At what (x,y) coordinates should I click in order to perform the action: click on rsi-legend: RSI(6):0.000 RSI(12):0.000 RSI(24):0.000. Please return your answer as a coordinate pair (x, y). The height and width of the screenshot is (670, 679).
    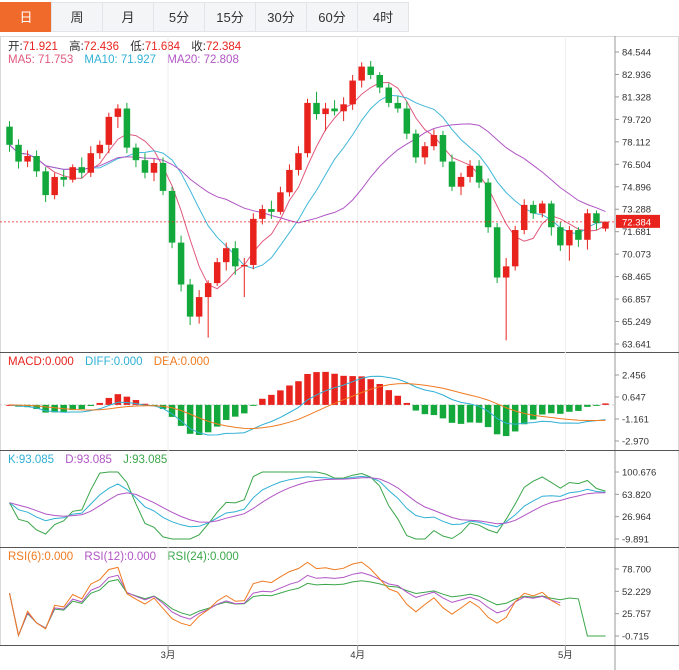
    Looking at the image, I should click on (127, 557).